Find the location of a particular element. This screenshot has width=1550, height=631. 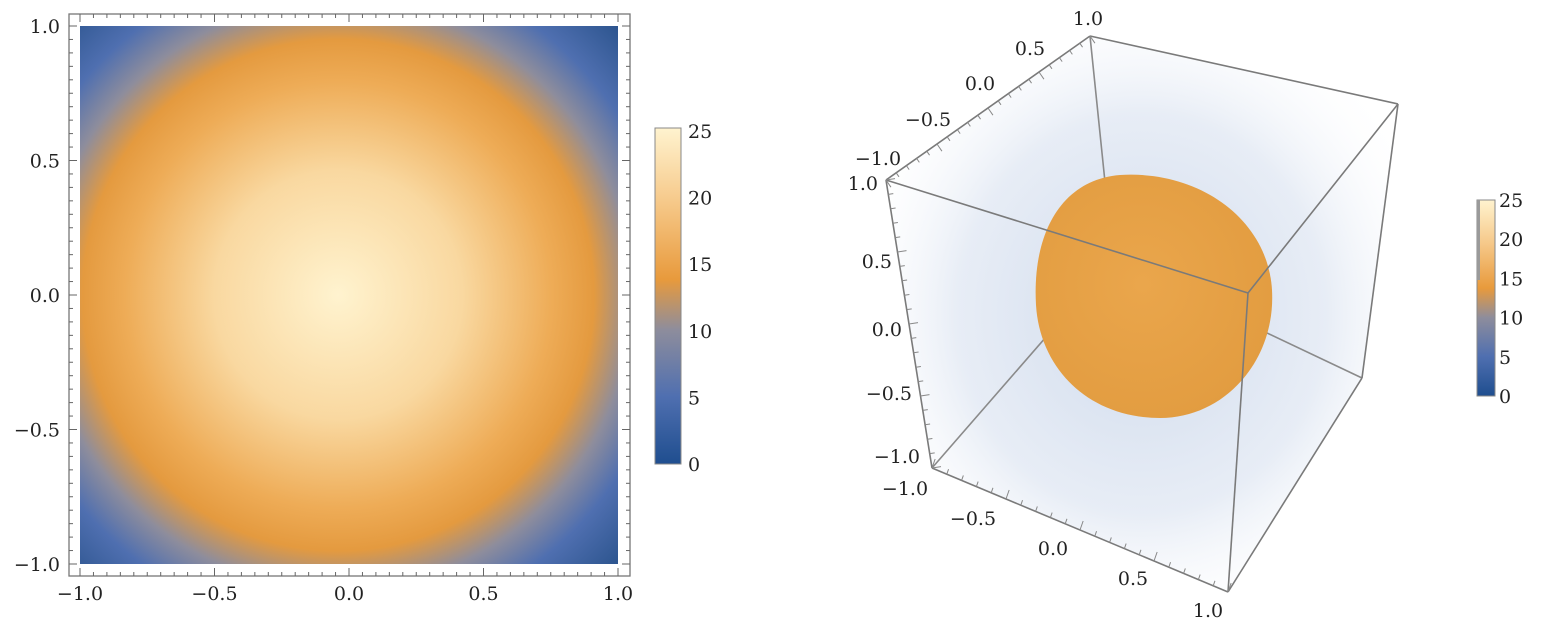

density-y-tick-labels: −1.0 −0.5 0.0 0.5 1.0 is located at coordinates (37, 296).